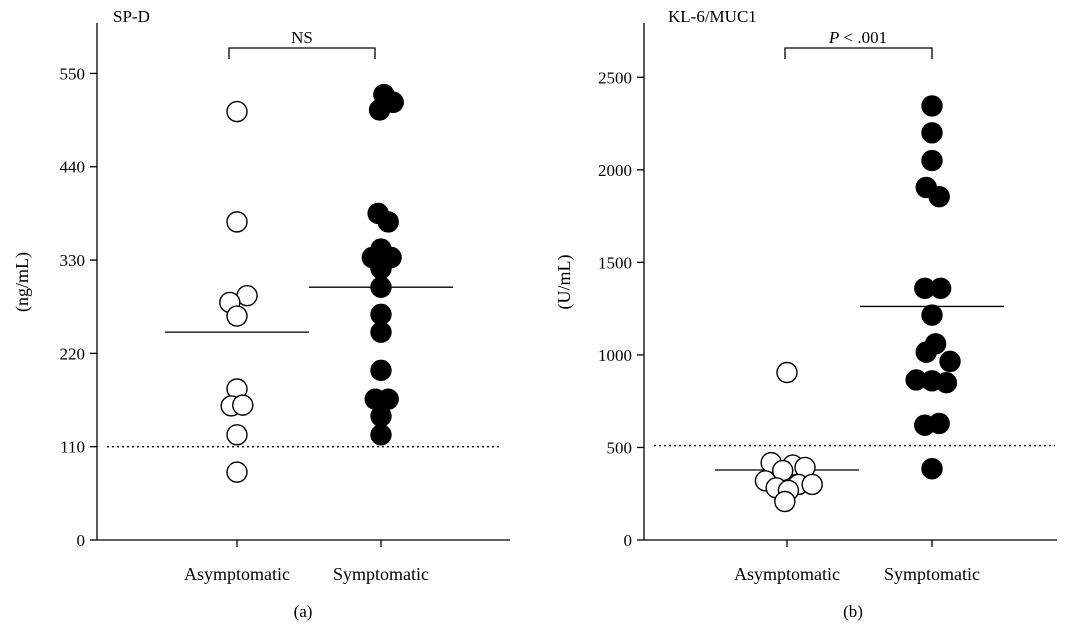 The width and height of the screenshot is (1066, 626). Describe the element at coordinates (620, 447) in the screenshot. I see `y-tick-label: 500` at that location.